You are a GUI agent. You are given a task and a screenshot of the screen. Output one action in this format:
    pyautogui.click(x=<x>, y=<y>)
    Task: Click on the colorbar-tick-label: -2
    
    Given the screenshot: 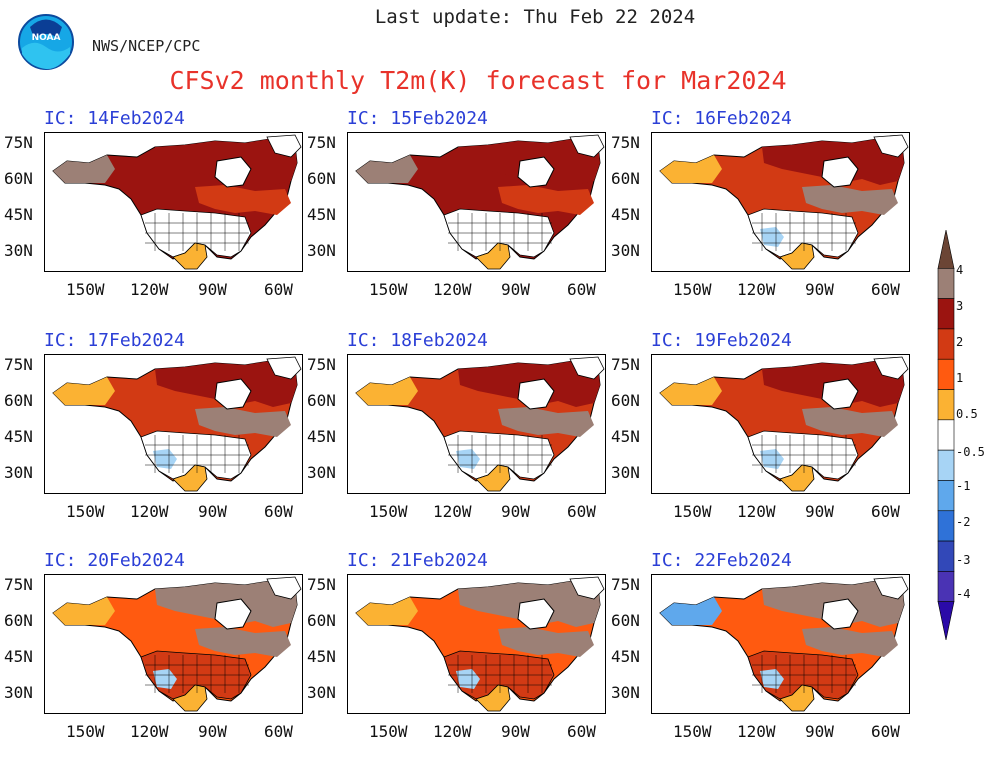 What is the action you would take?
    pyautogui.click(x=963, y=522)
    